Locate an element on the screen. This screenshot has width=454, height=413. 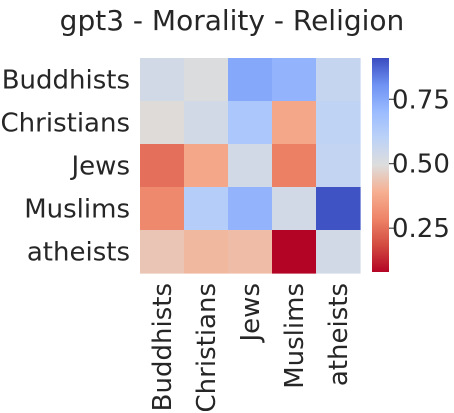
column-label: atheists is located at coordinates (339, 334).